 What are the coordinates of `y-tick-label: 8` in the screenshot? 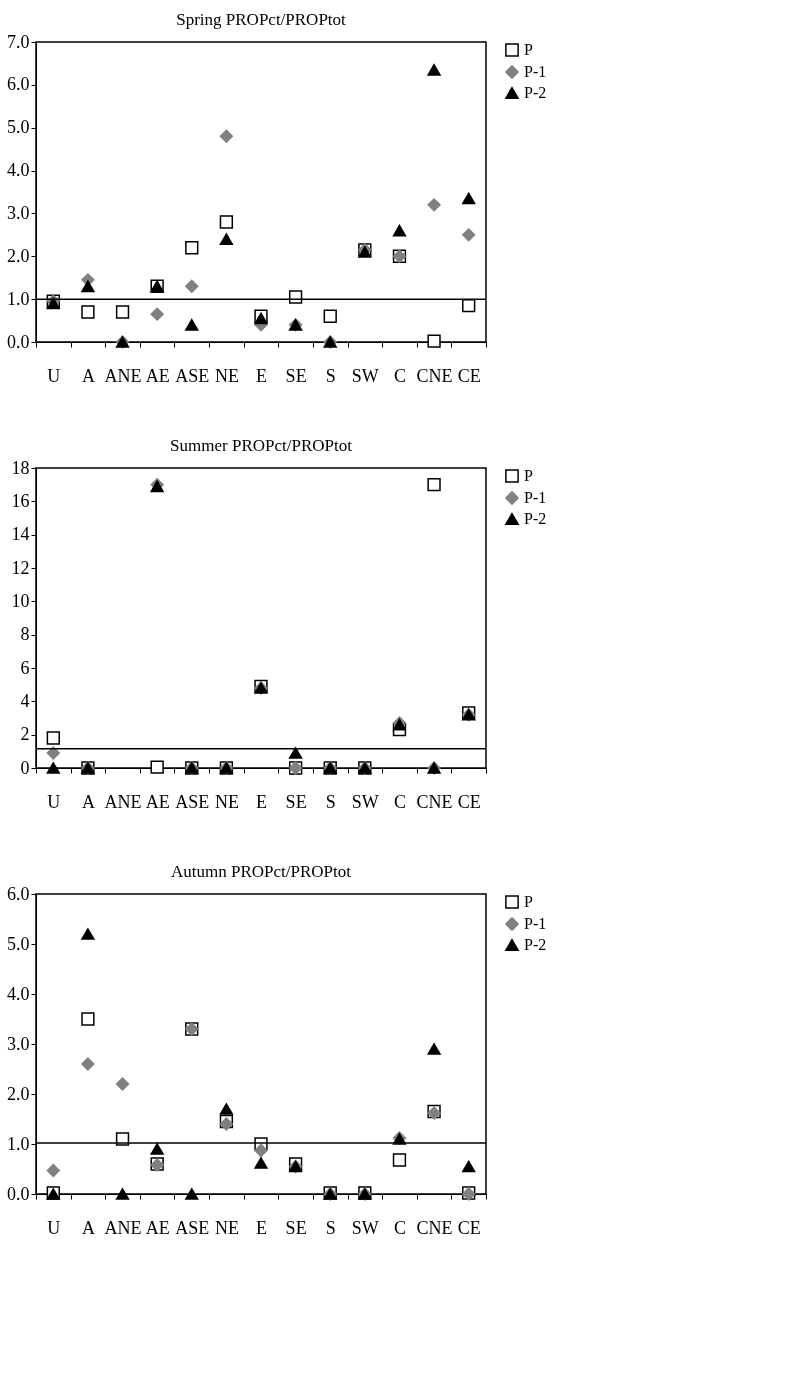 It's located at (25, 634).